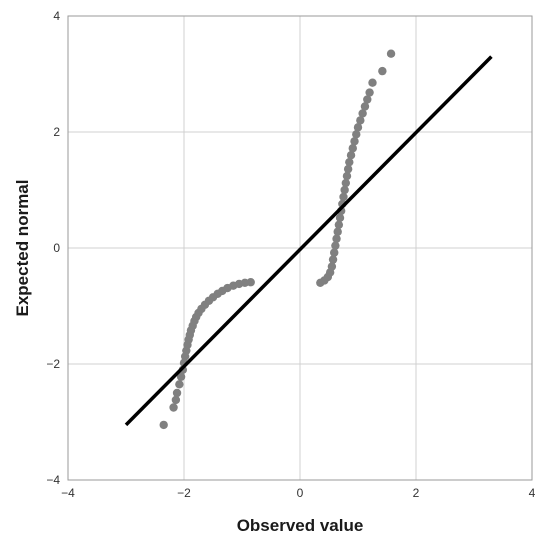 The width and height of the screenshot is (550, 550). Describe the element at coordinates (22, 248) in the screenshot. I see `y-axis-title: Expected normal` at that location.